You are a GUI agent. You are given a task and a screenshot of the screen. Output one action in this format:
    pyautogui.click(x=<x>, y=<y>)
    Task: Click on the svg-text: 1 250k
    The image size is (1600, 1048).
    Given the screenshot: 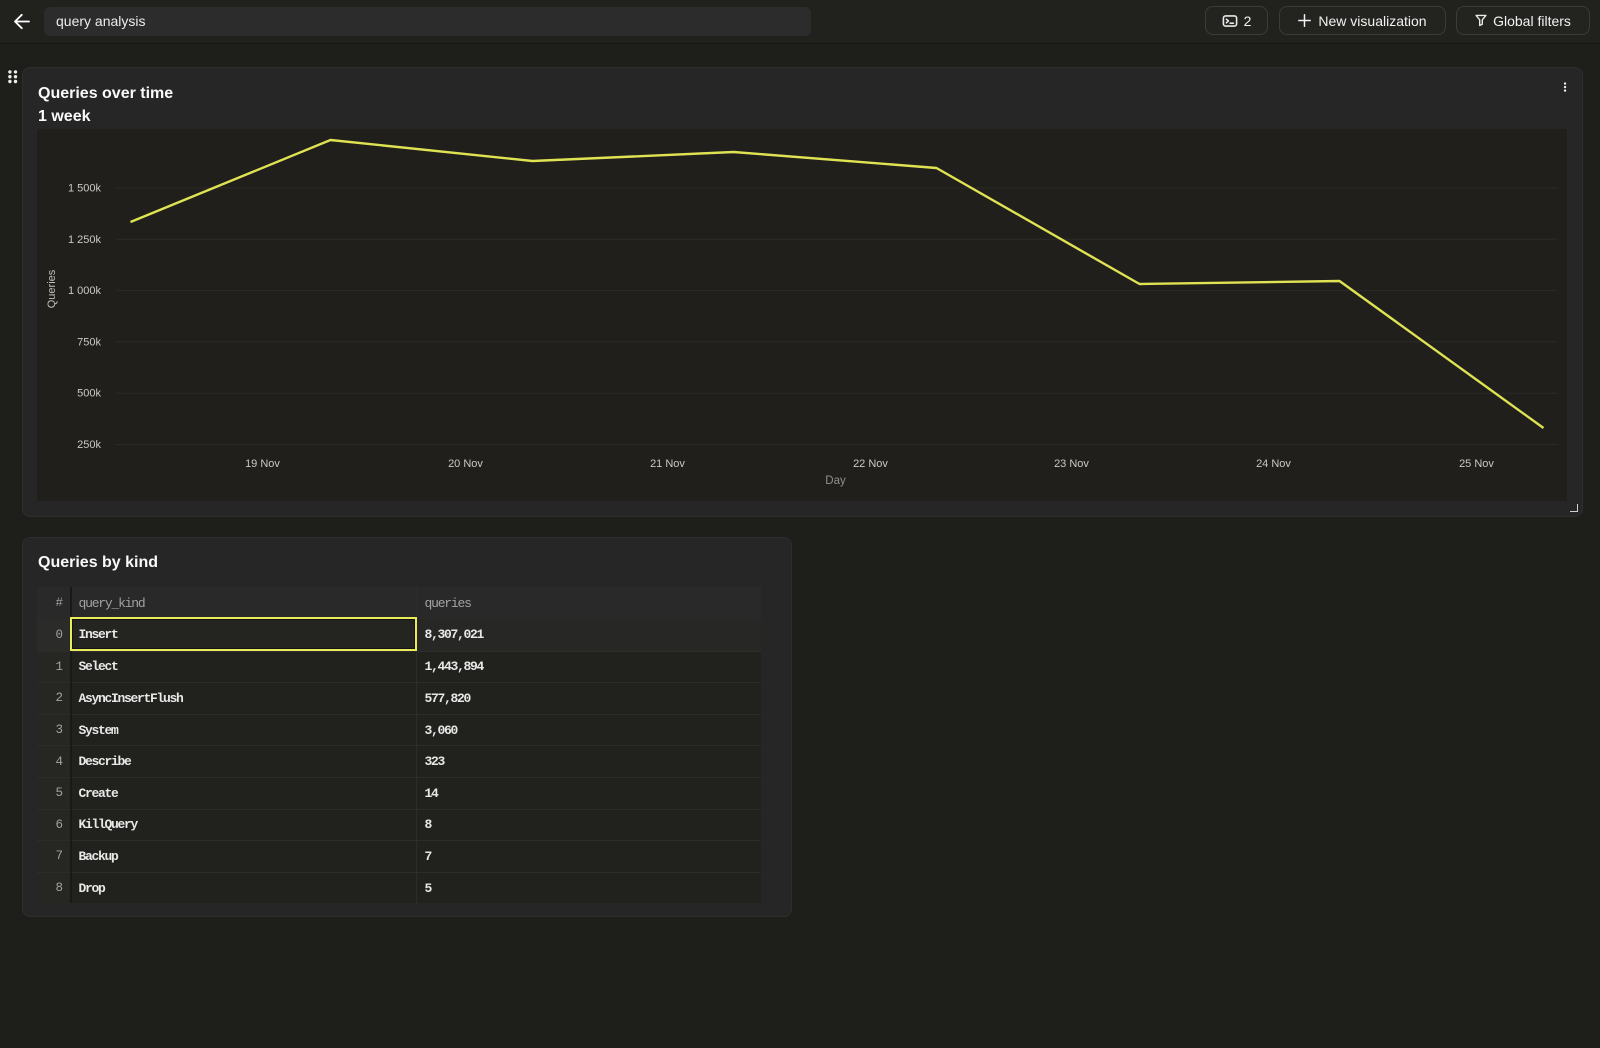 What is the action you would take?
    pyautogui.click(x=85, y=240)
    